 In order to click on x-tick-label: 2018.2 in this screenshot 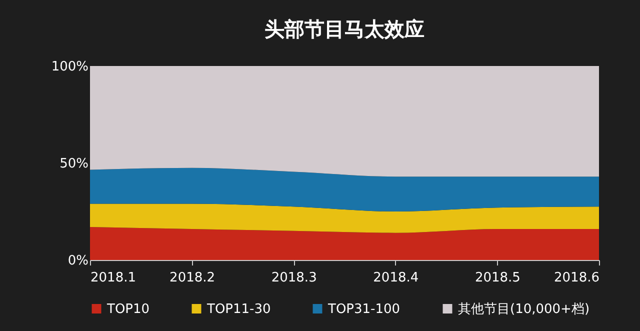, I will do `click(193, 278)`.